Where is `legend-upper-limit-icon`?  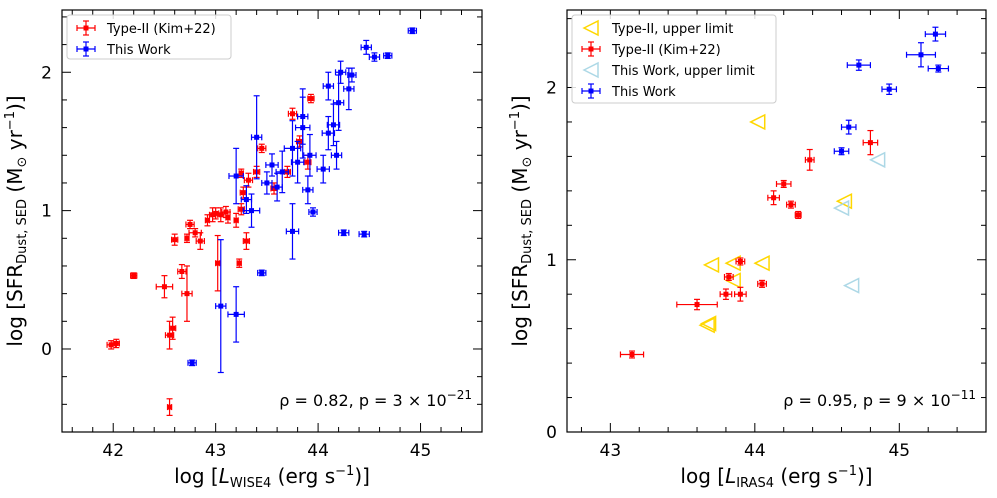 legend-upper-limit-icon is located at coordinates (590, 28).